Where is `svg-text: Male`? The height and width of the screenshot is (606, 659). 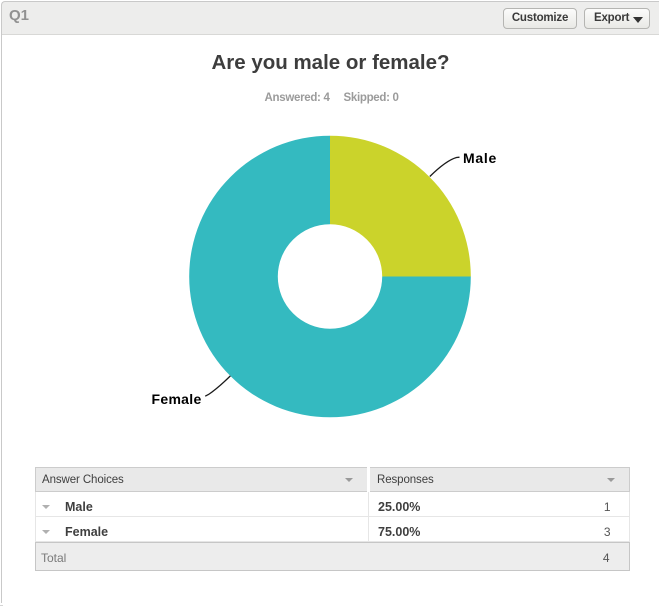 svg-text: Male is located at coordinates (480, 158).